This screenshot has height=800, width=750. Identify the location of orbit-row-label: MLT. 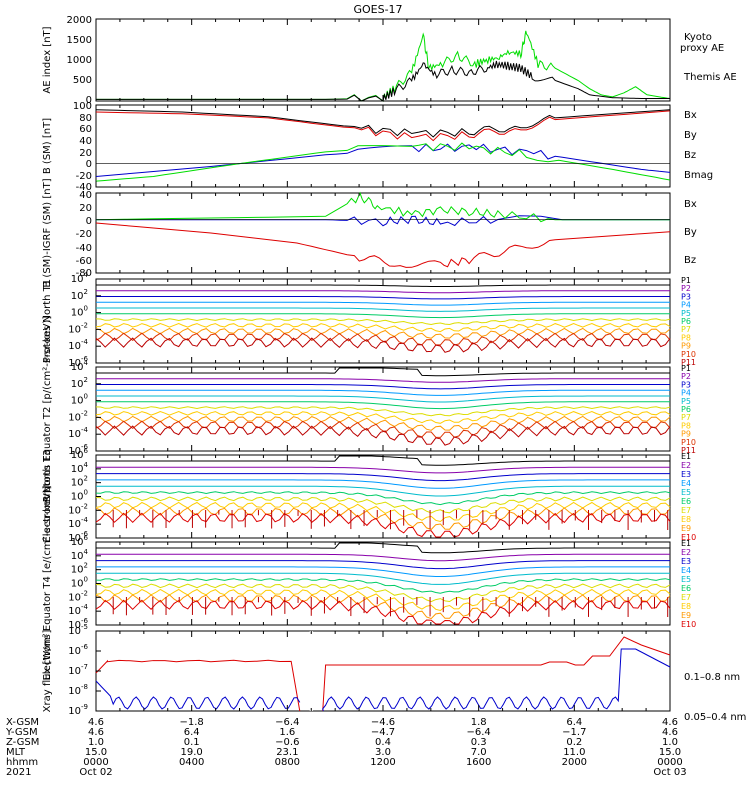
(16, 752).